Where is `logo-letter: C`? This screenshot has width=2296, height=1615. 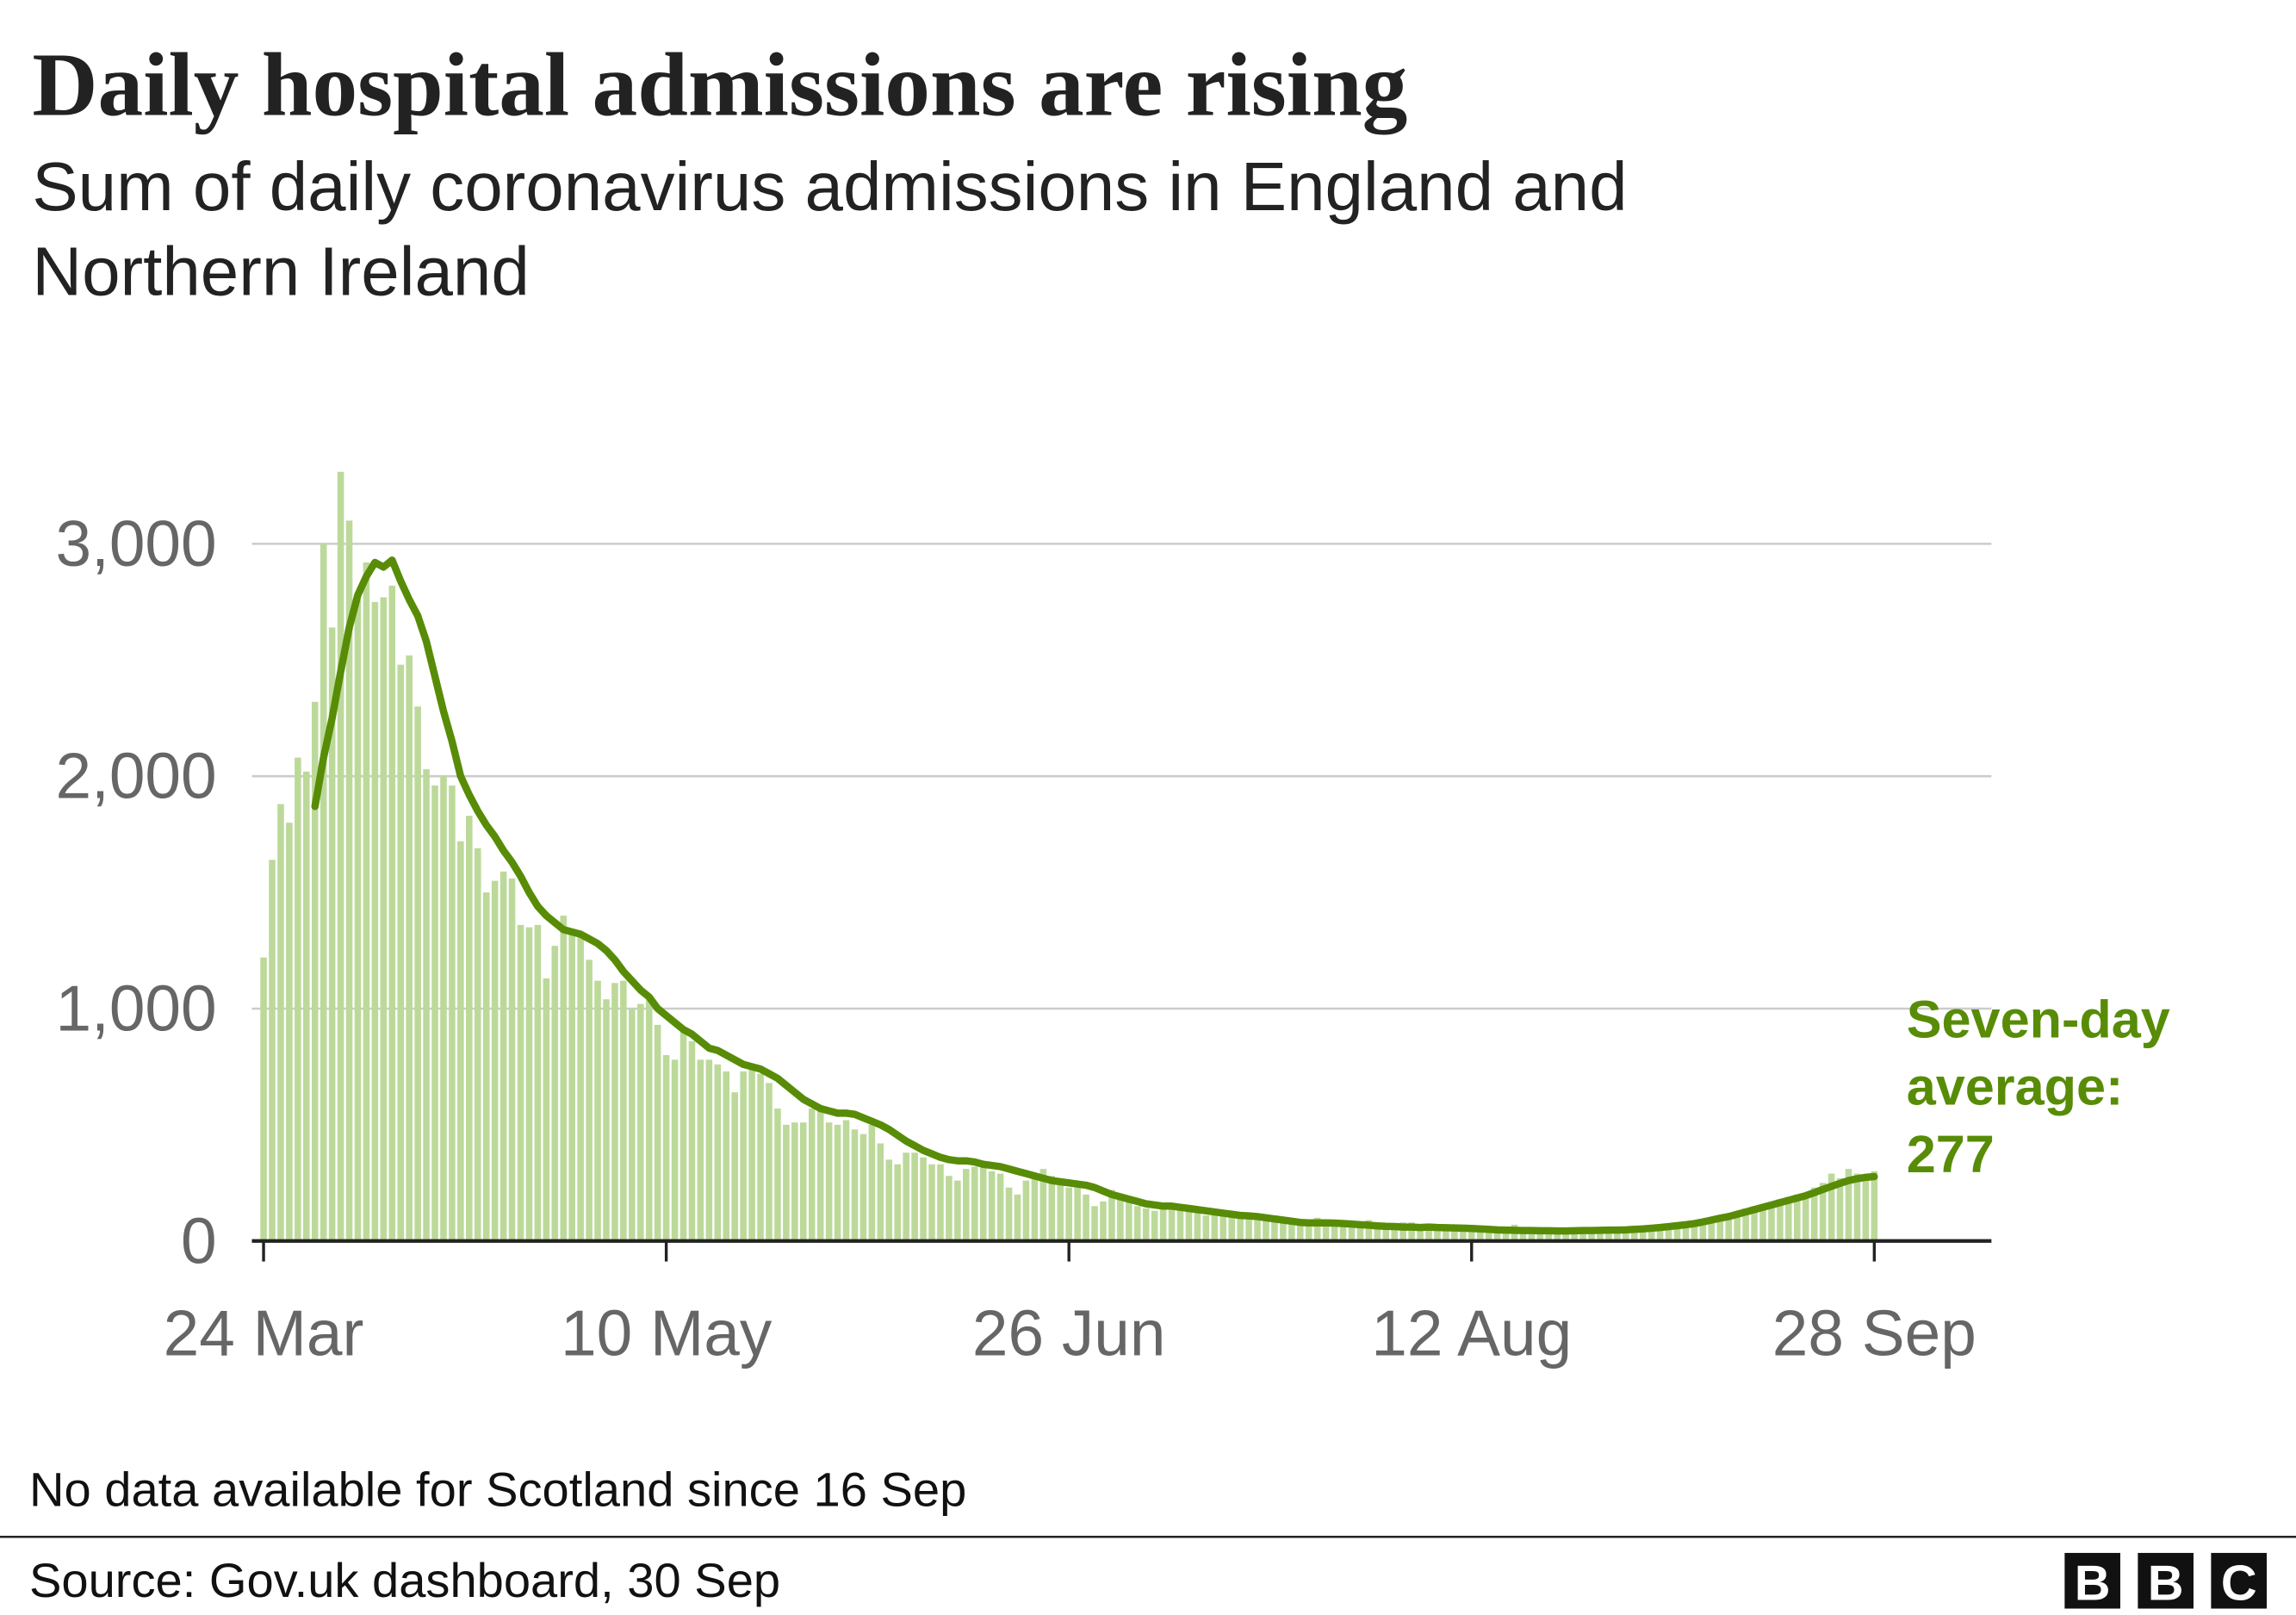 logo-letter: C is located at coordinates (2239, 1583).